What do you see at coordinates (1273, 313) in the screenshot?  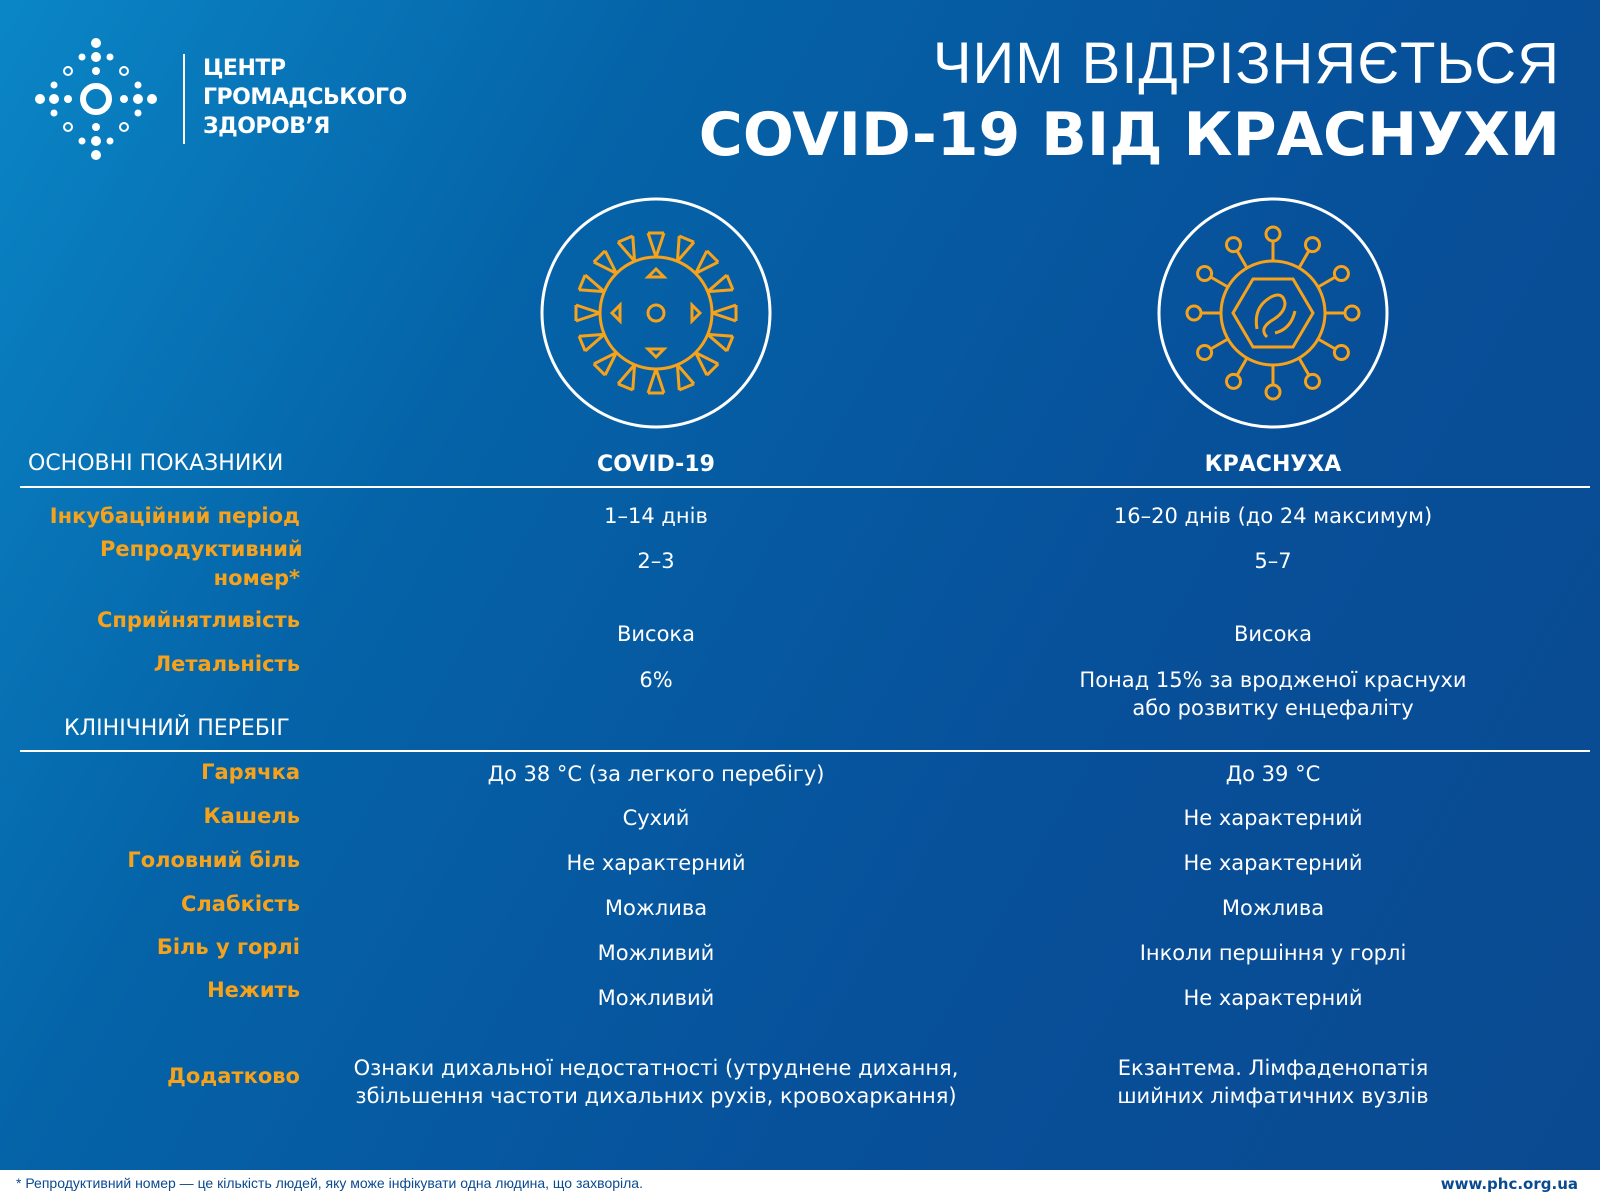 I see `rubella-virus-icon` at bounding box center [1273, 313].